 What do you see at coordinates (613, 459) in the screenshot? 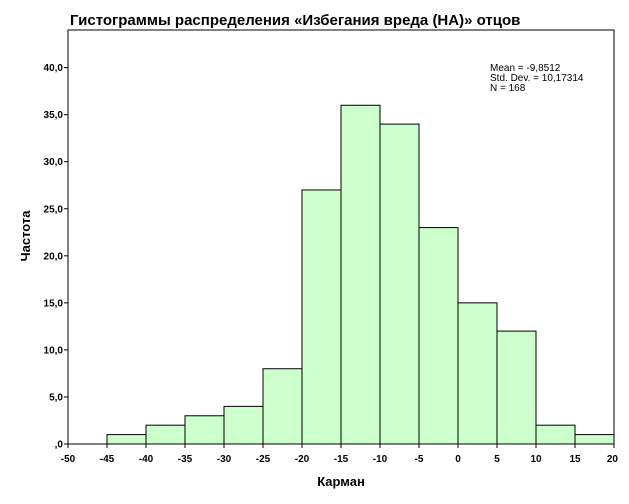
I see `x-tick-label: 20` at bounding box center [613, 459].